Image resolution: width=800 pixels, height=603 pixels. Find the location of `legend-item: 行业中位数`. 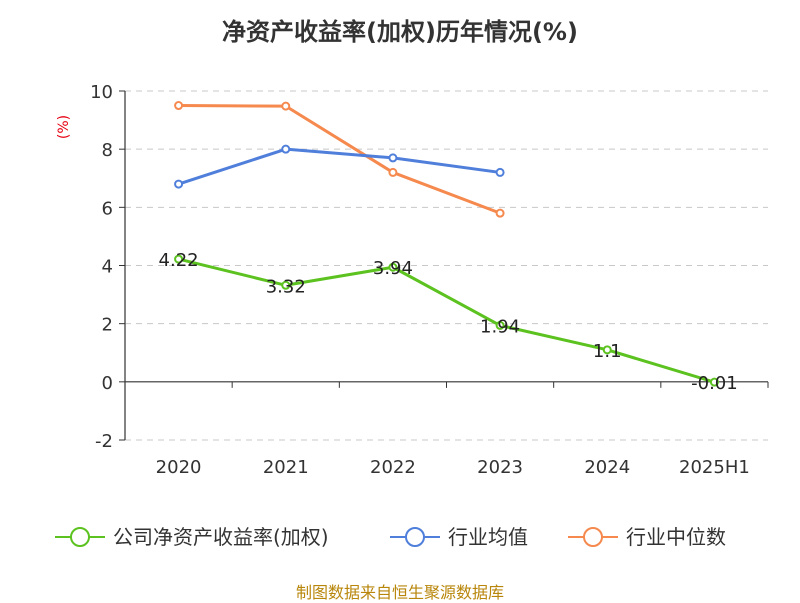

legend-item: 行业中位数 is located at coordinates (647, 537).